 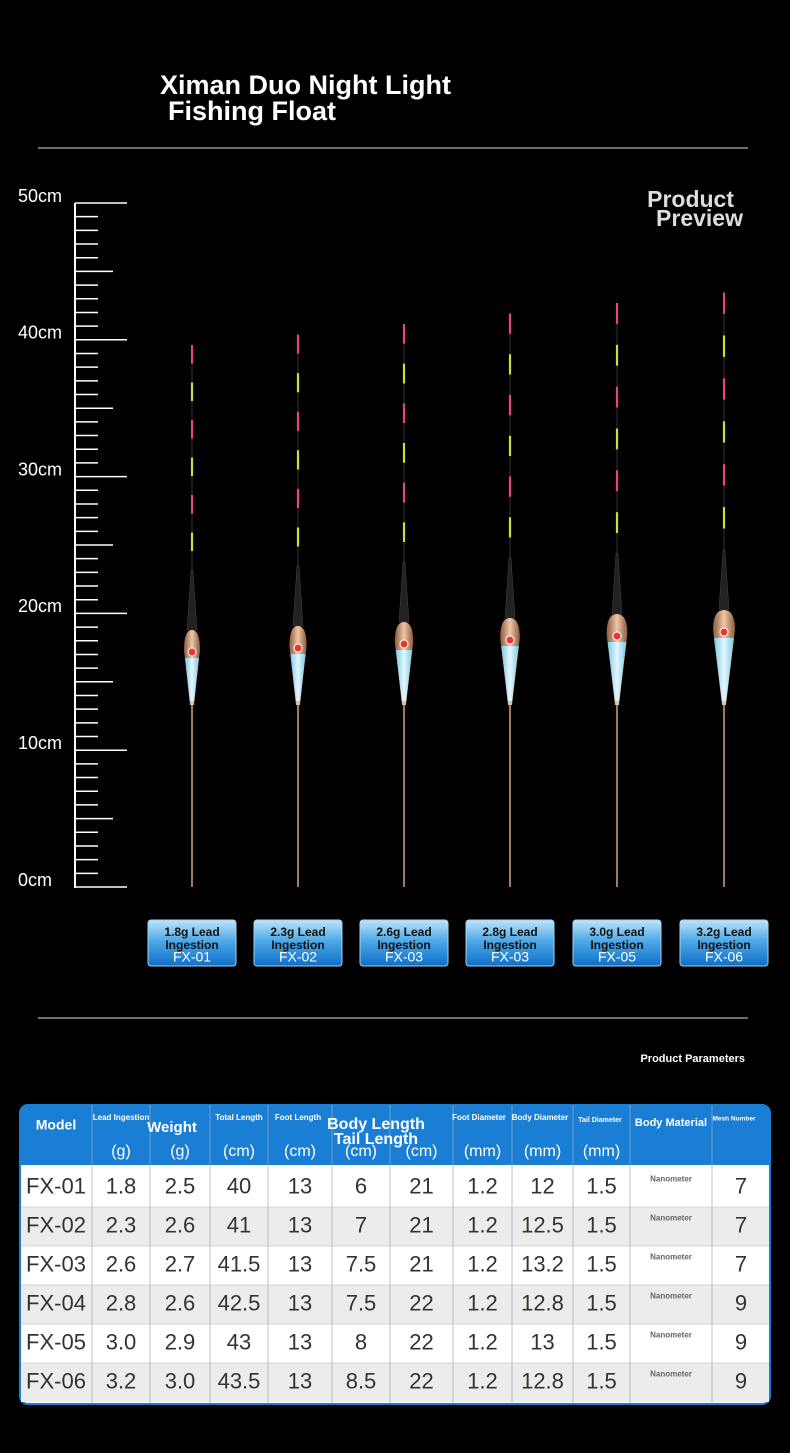 What do you see at coordinates (56, 1380) in the screenshot?
I see `table-cell: FX-06` at bounding box center [56, 1380].